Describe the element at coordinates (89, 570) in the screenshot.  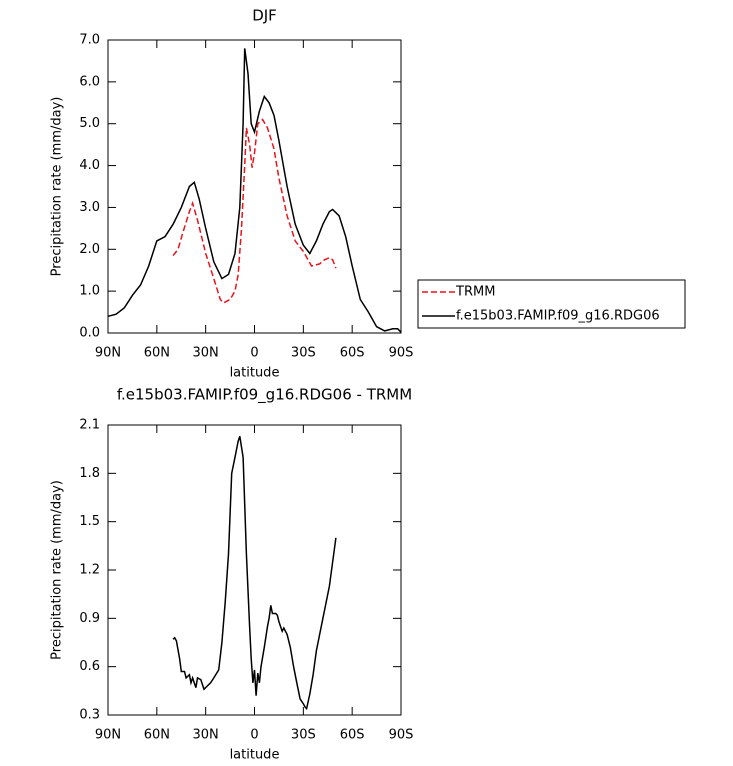
I see `y-tick-label: 1.2` at that location.